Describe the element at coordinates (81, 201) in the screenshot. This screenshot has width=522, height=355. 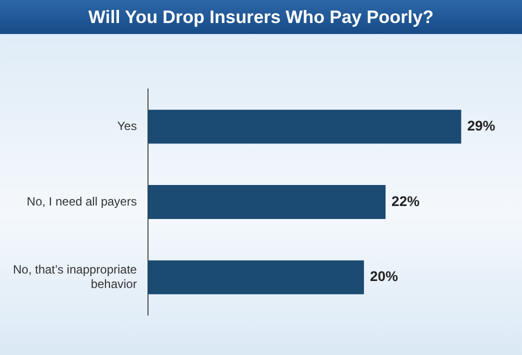
I see `y-tick-label: No, I need all payers` at that location.